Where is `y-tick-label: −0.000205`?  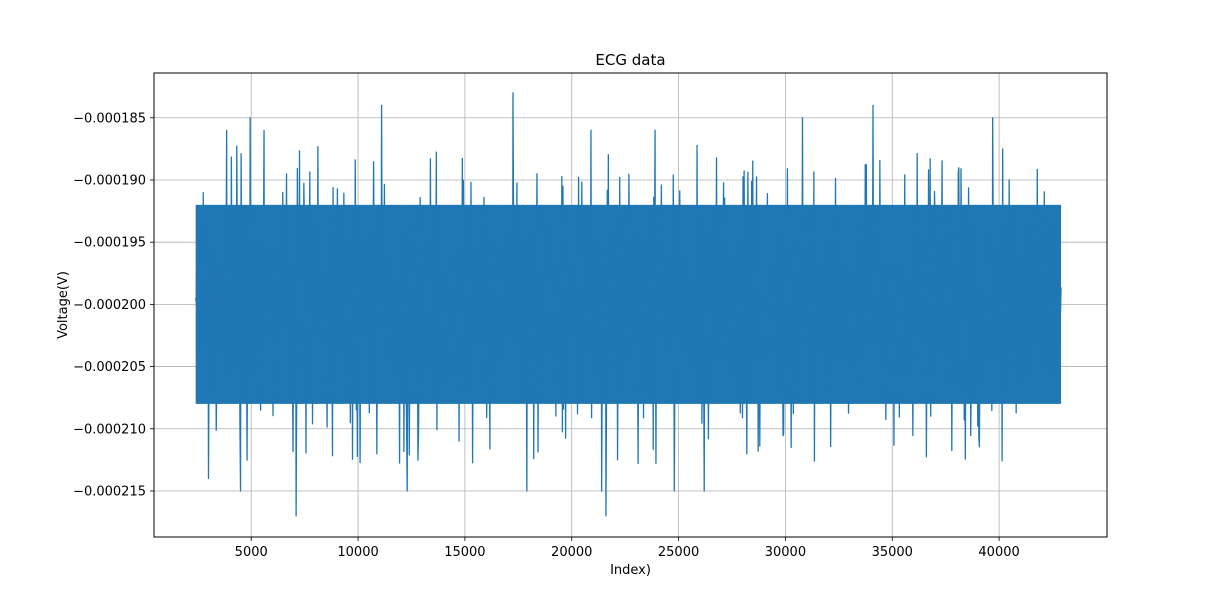 y-tick-label: −0.000205 is located at coordinates (109, 367).